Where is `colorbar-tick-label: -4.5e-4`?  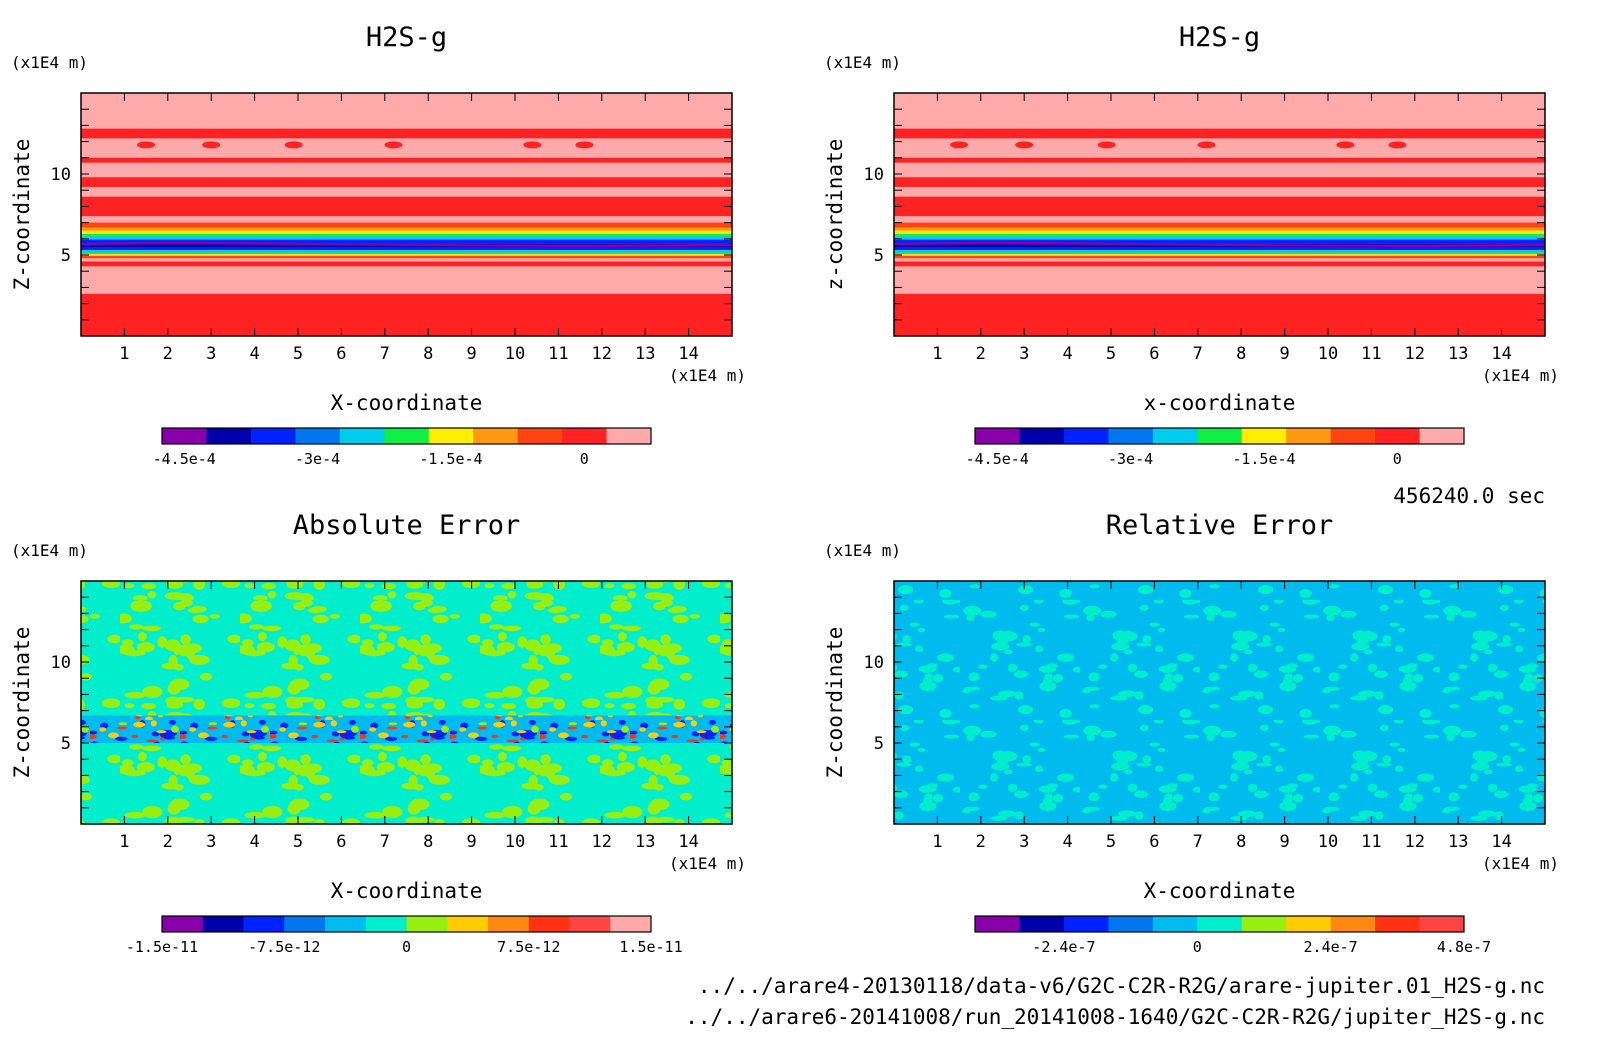
colorbar-tick-label: -4.5e-4 is located at coordinates (184, 459).